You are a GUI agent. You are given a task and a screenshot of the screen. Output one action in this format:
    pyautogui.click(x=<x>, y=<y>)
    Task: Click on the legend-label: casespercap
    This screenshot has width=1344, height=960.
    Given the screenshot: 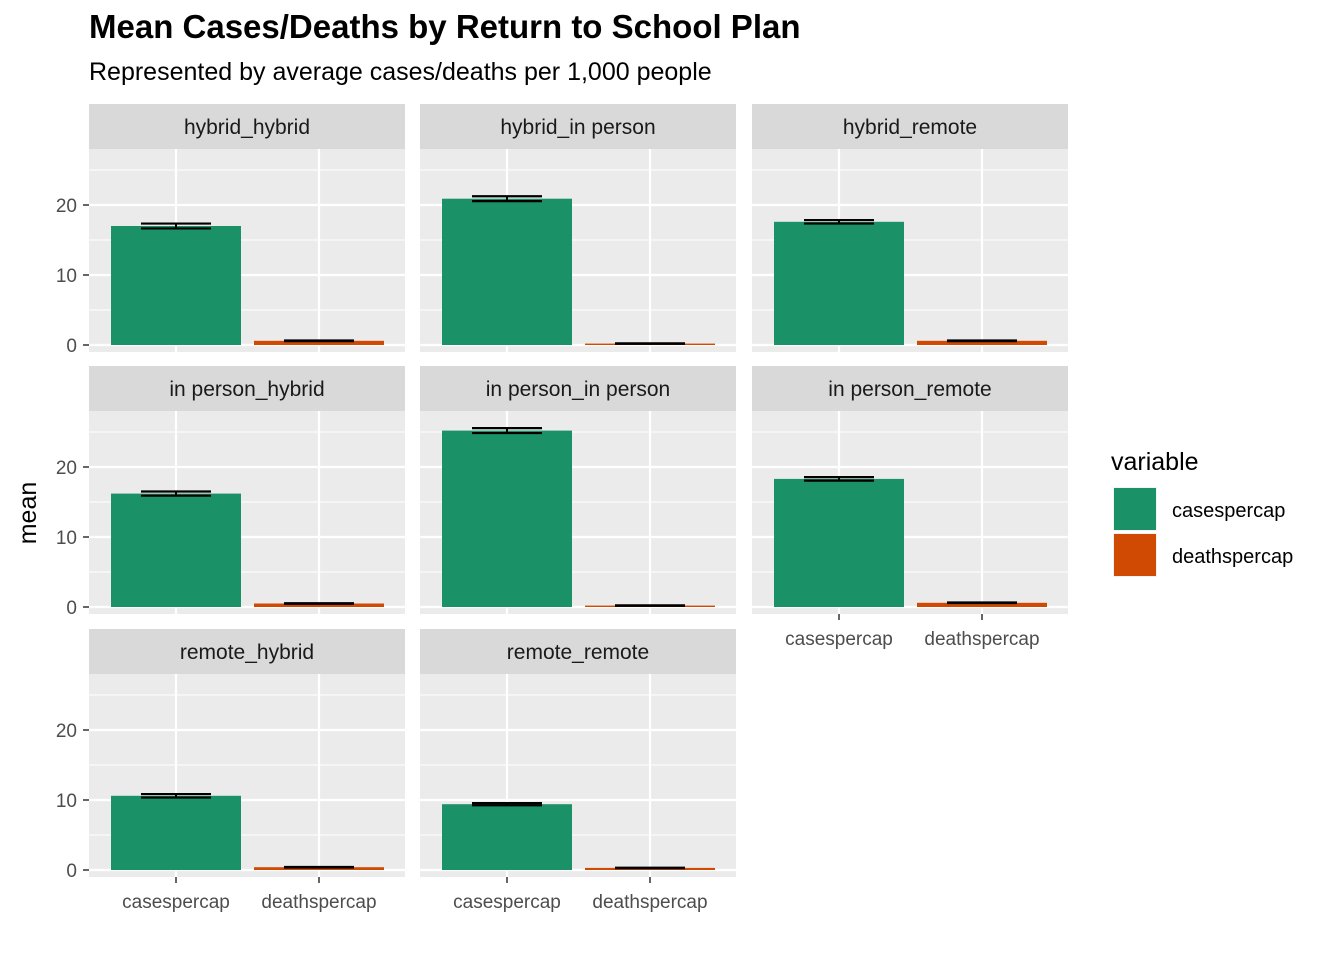 What is the action you would take?
    pyautogui.click(x=1228, y=511)
    